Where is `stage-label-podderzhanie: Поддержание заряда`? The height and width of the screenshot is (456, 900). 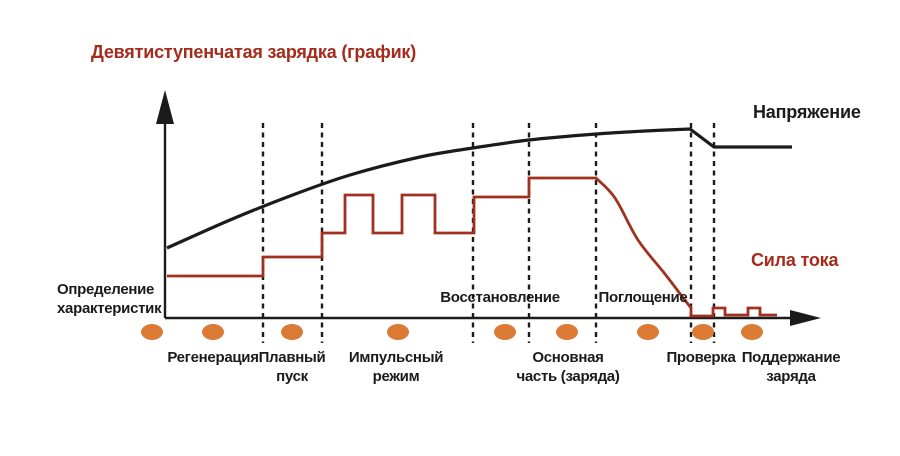
stage-label-podderzhanie: Поддержание заряда is located at coordinates (791, 367).